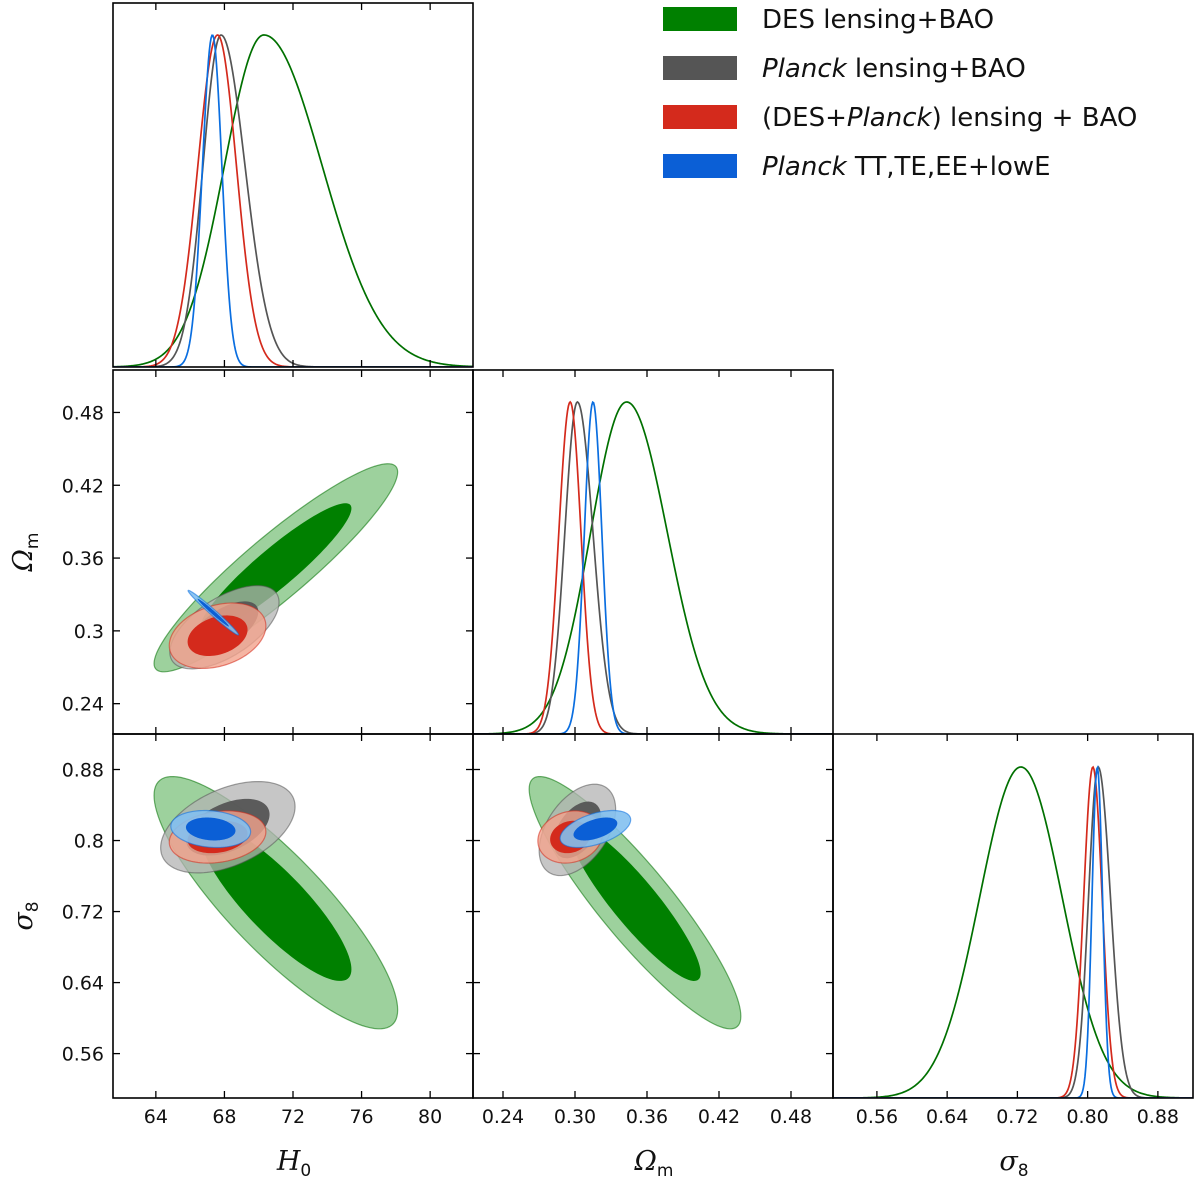 The width and height of the screenshot is (1200, 1184). What do you see at coordinates (654, 1163) in the screenshot?
I see `x-axis-label-Om: Ωm` at bounding box center [654, 1163].